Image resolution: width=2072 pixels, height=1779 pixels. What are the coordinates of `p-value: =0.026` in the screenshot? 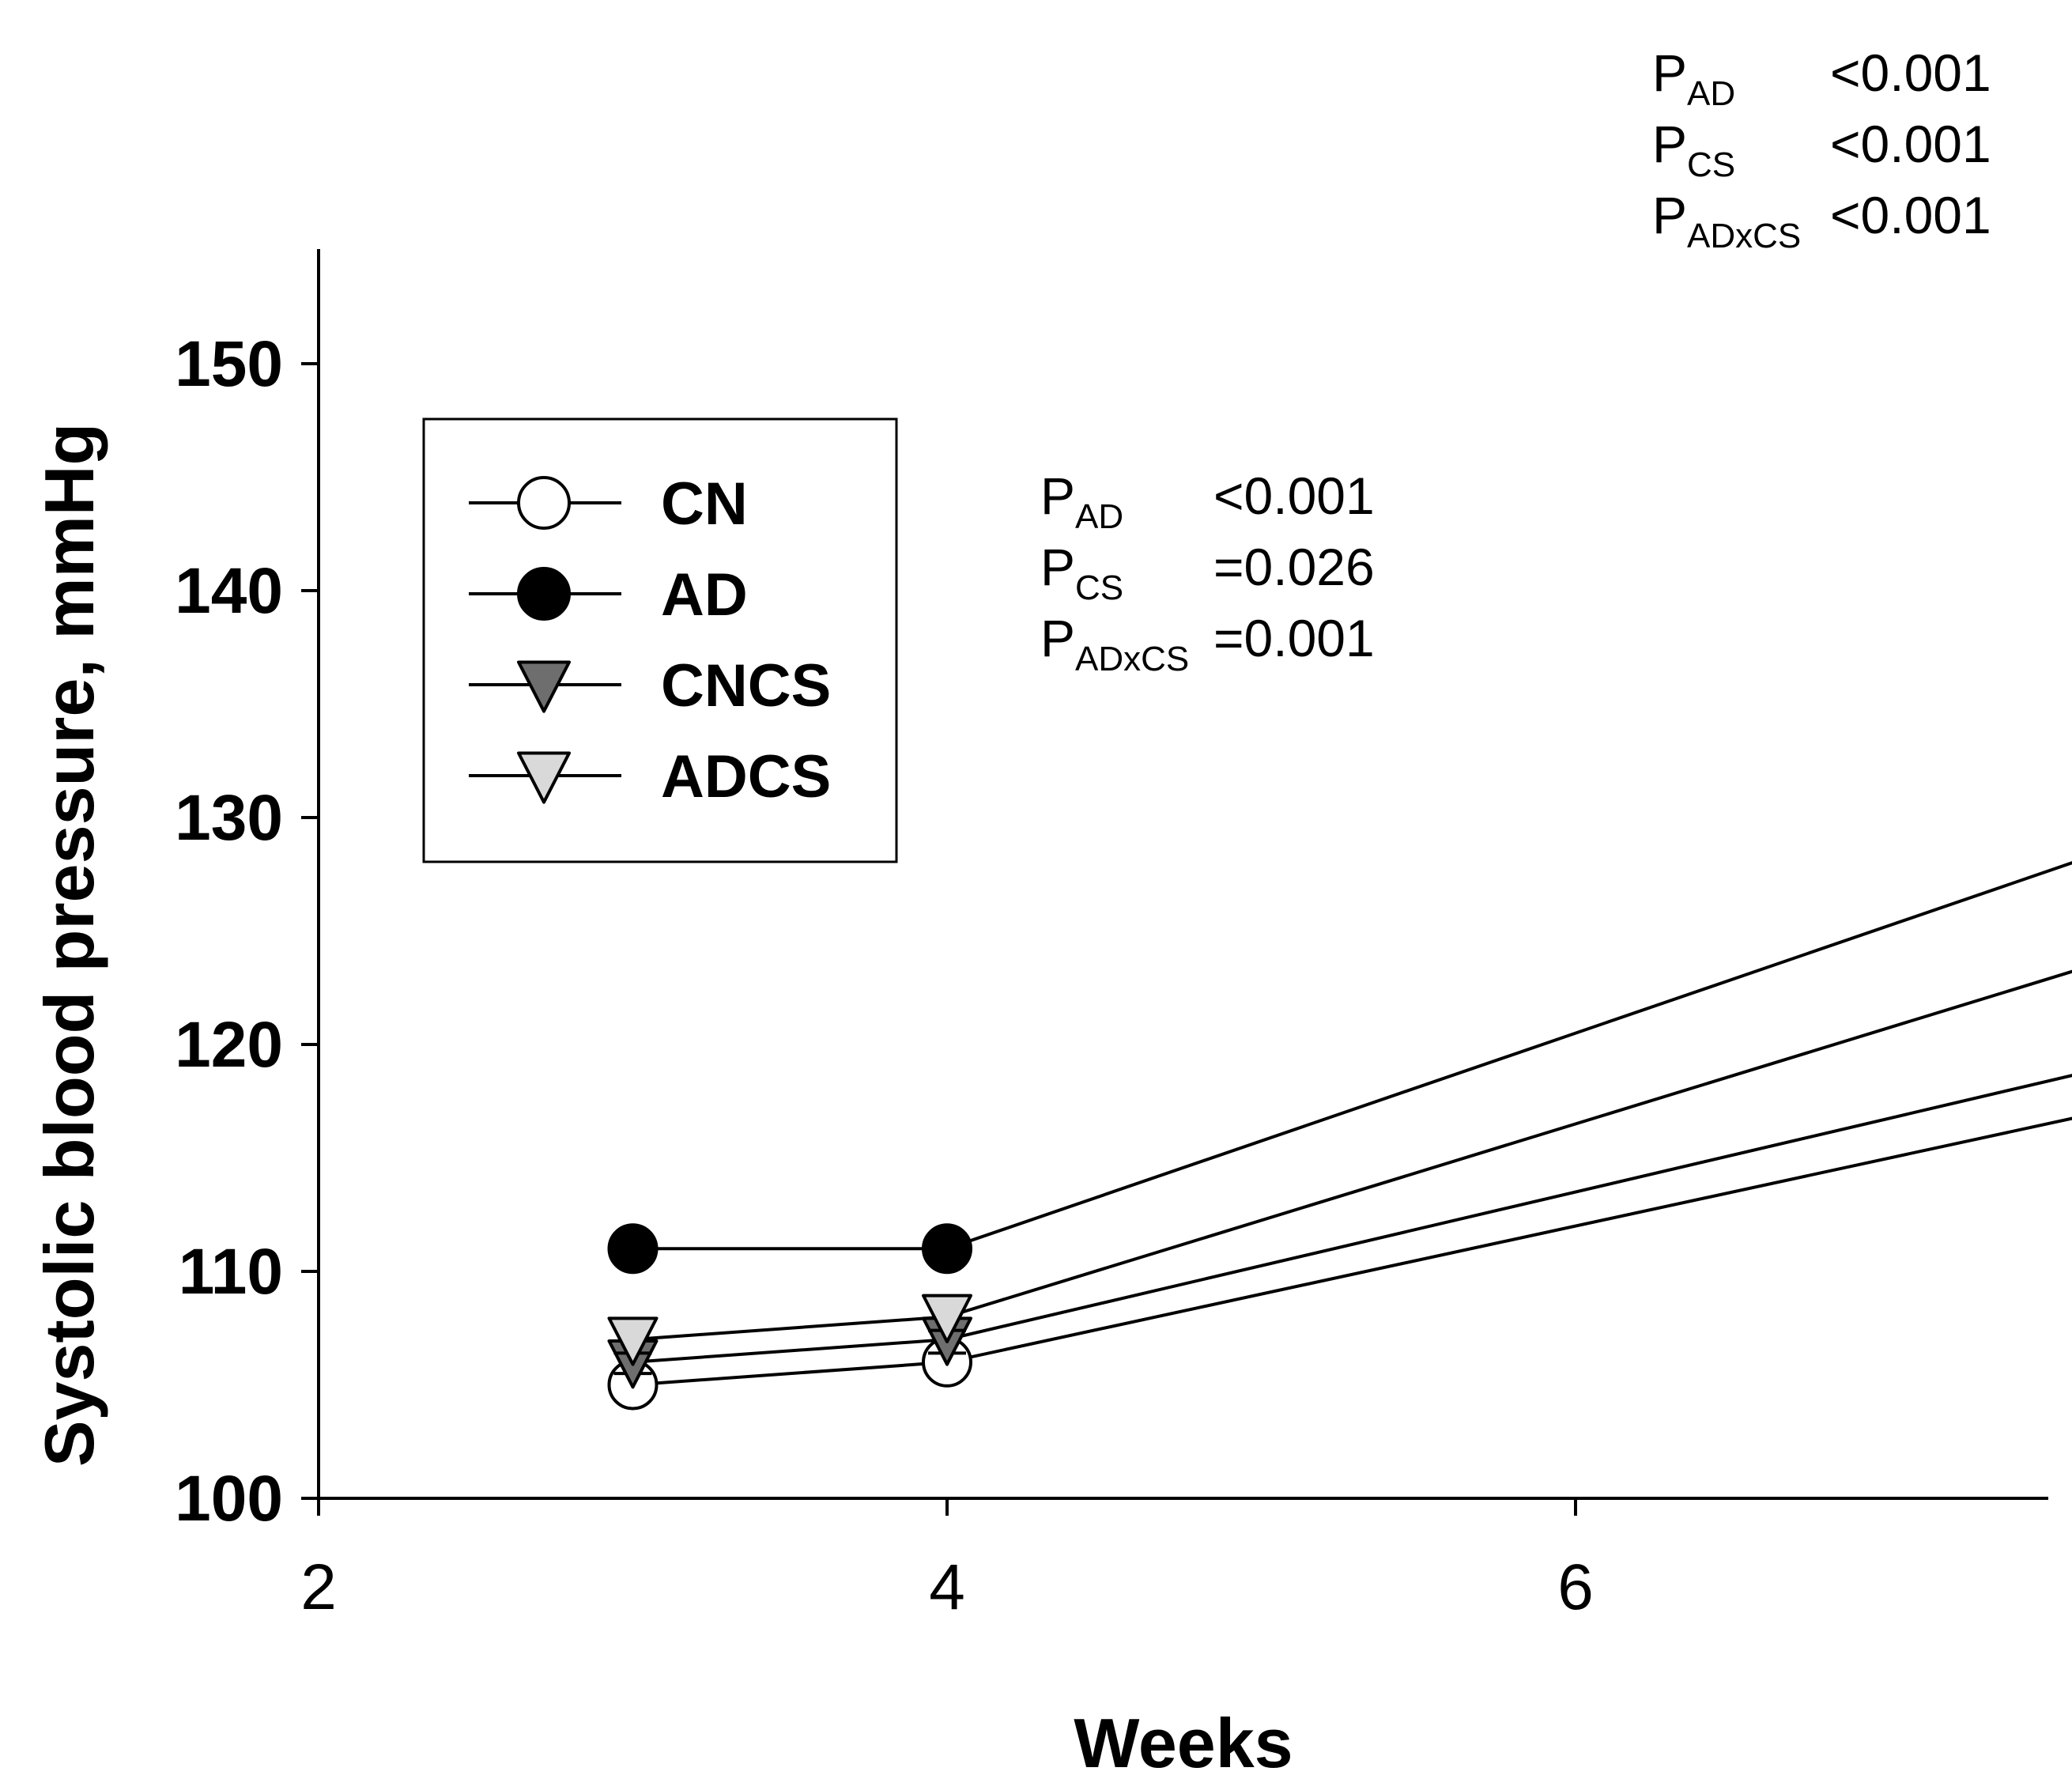 It's located at (1294, 567).